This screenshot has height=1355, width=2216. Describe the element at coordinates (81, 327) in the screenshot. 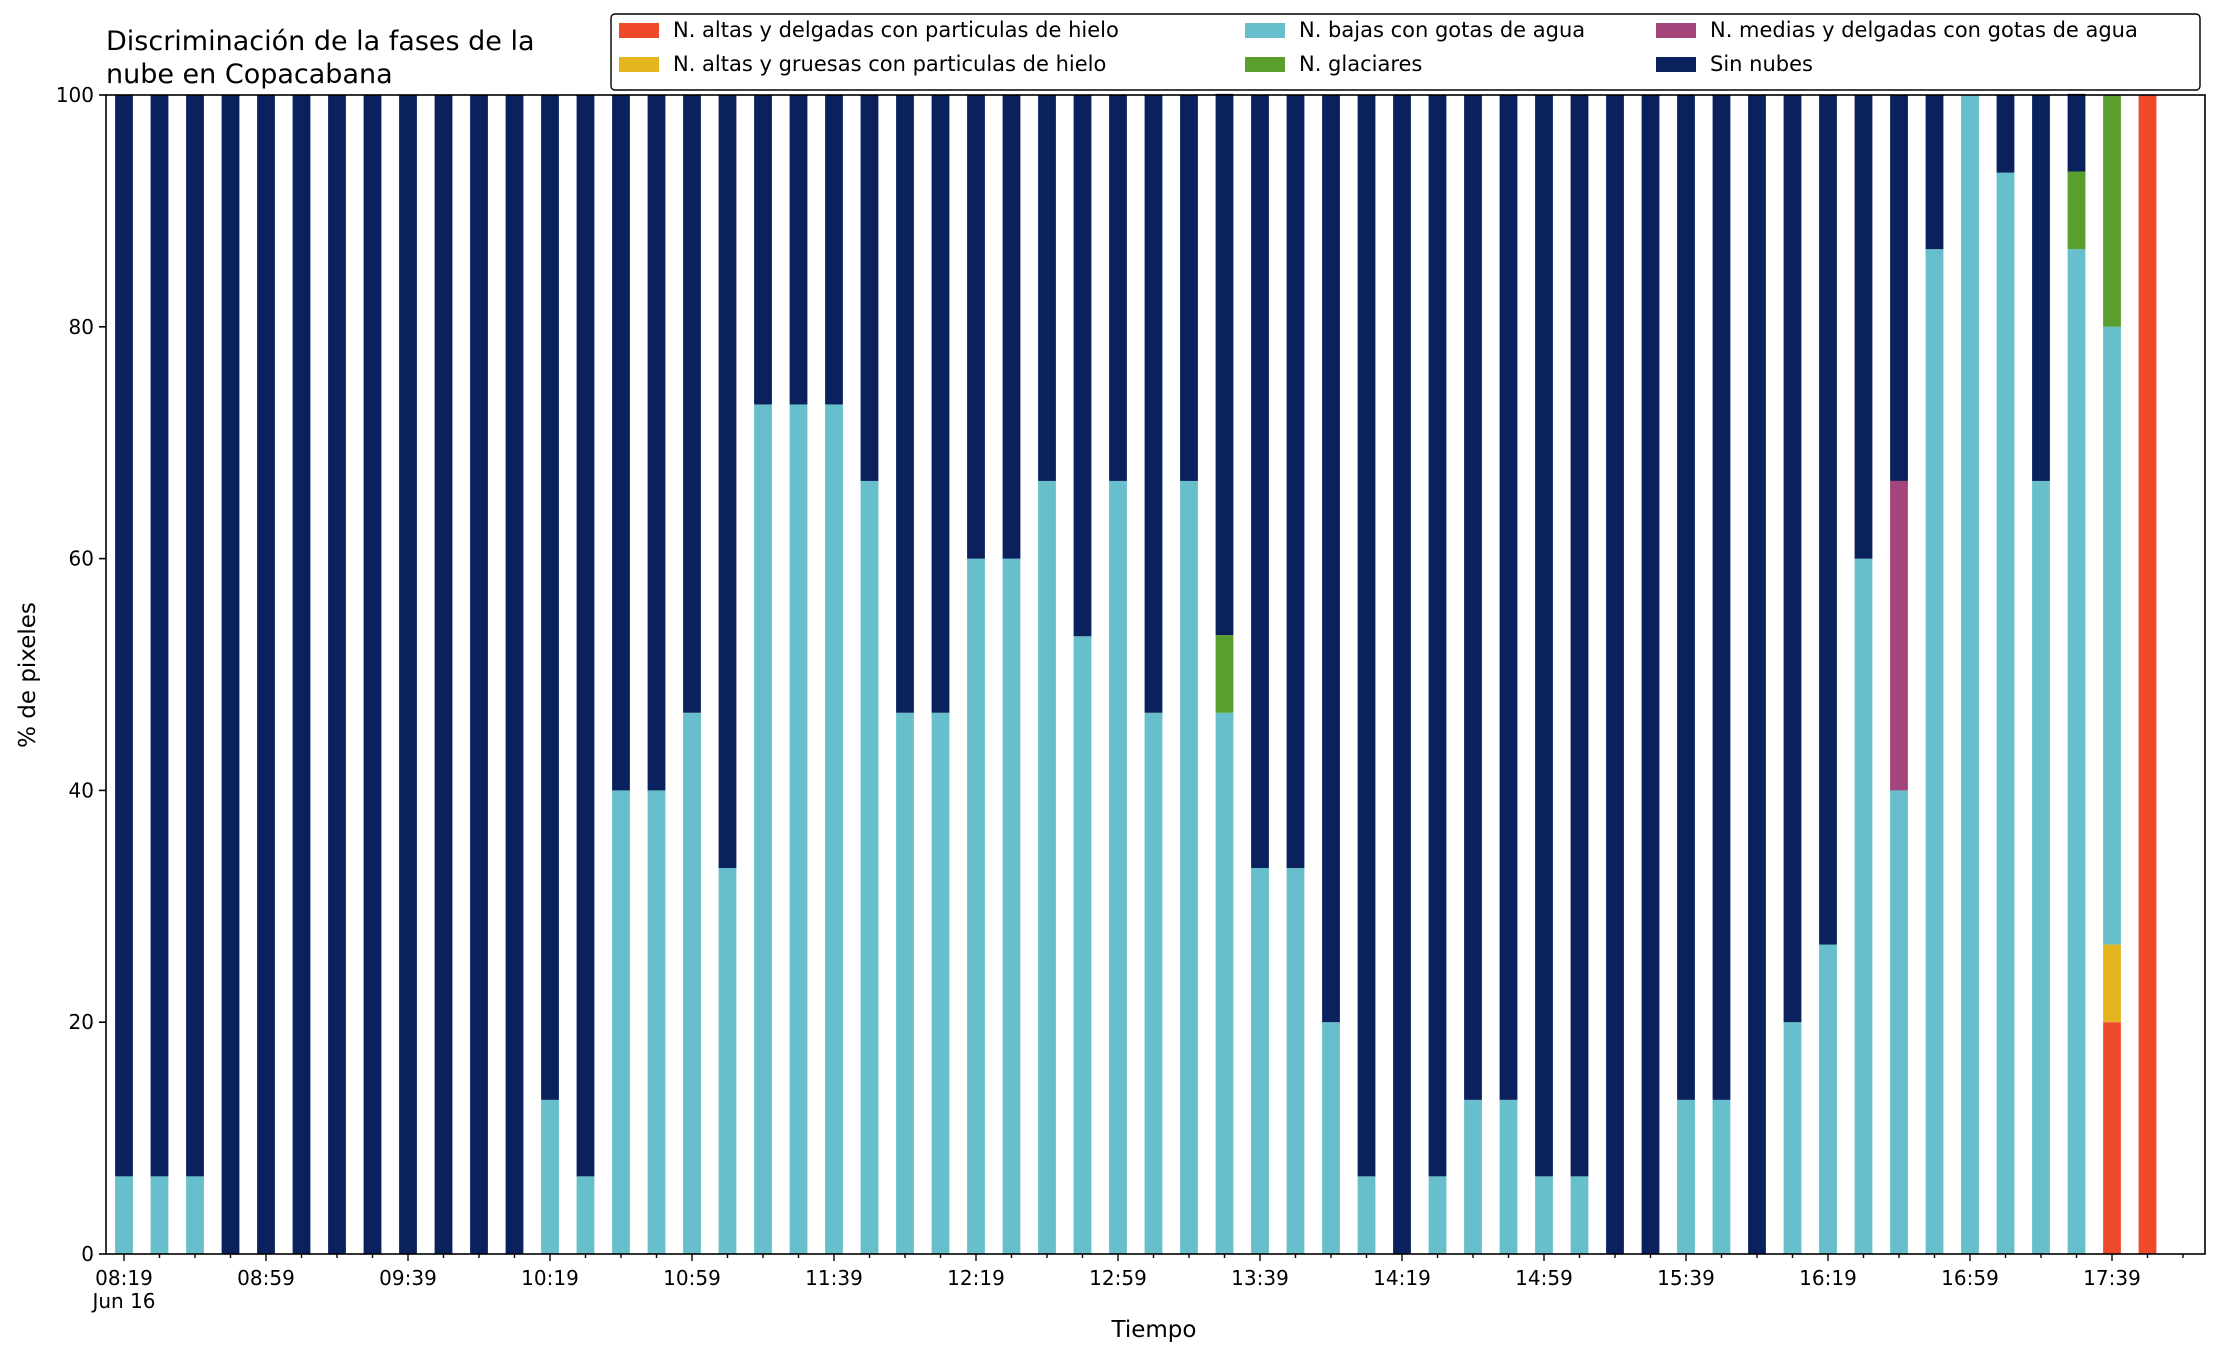

I see `y-tick-label: 80` at that location.